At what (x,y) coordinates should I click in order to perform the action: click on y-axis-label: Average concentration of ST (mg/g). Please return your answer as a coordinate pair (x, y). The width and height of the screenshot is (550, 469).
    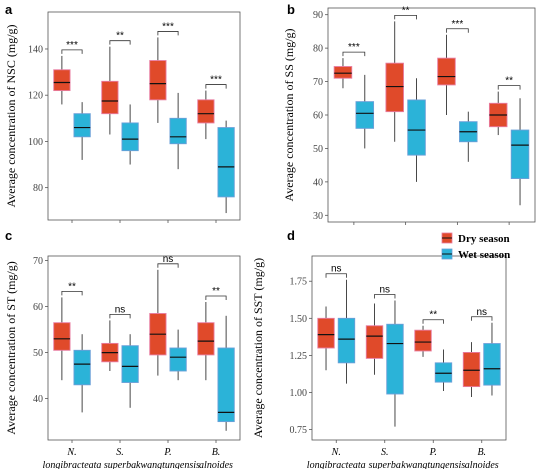
    Looking at the image, I should click on (11, 348).